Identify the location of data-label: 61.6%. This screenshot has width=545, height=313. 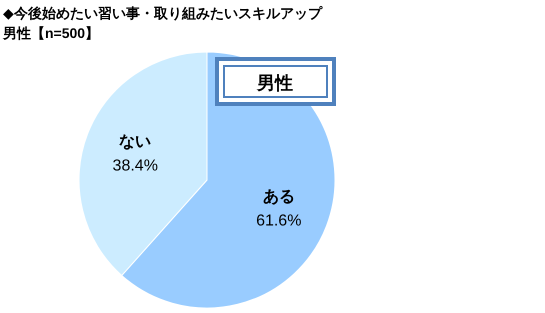
(279, 221).